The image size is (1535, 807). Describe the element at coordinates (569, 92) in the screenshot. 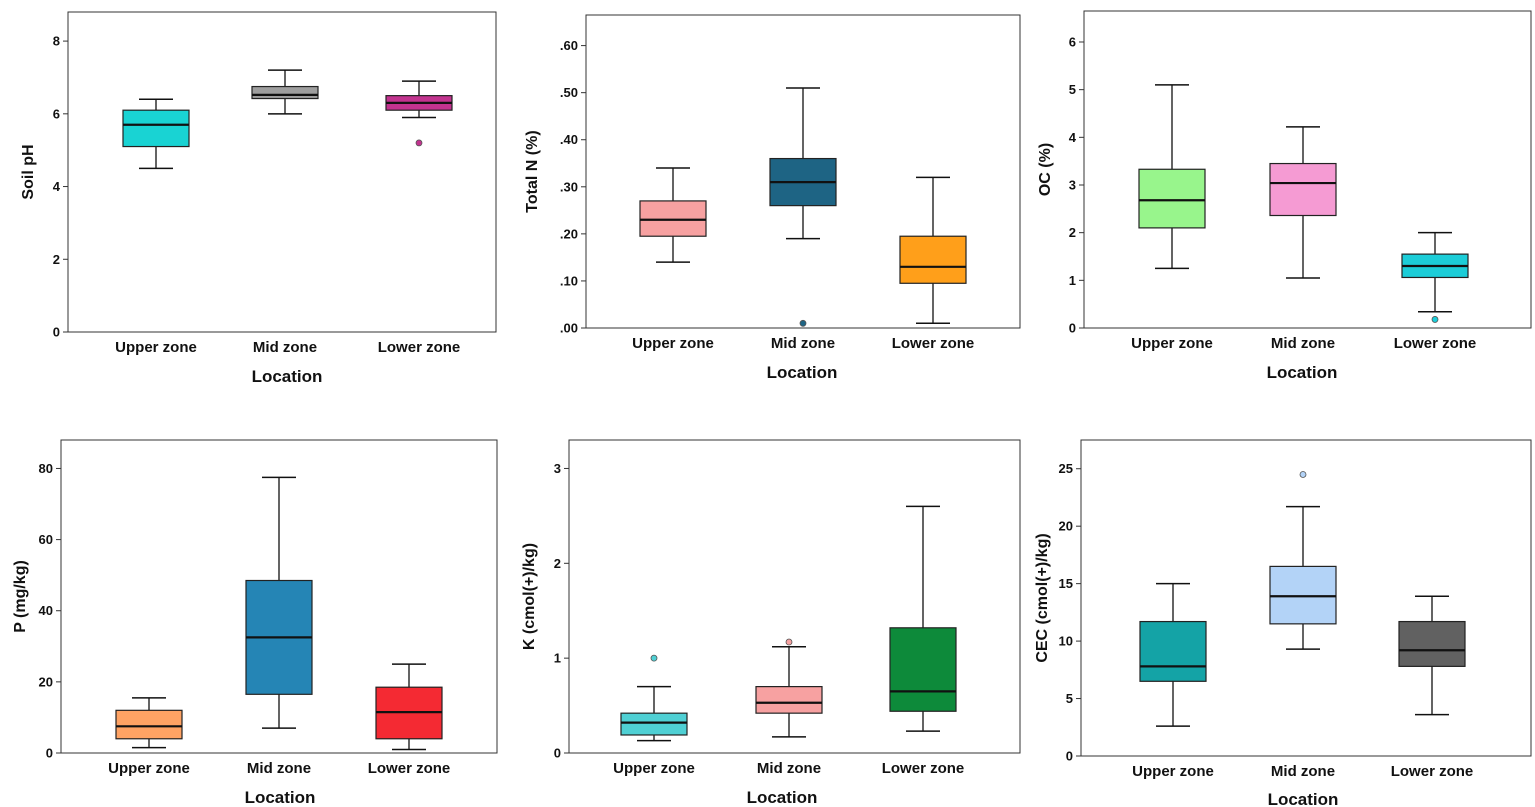

I see `y-tick-label: .50` at that location.